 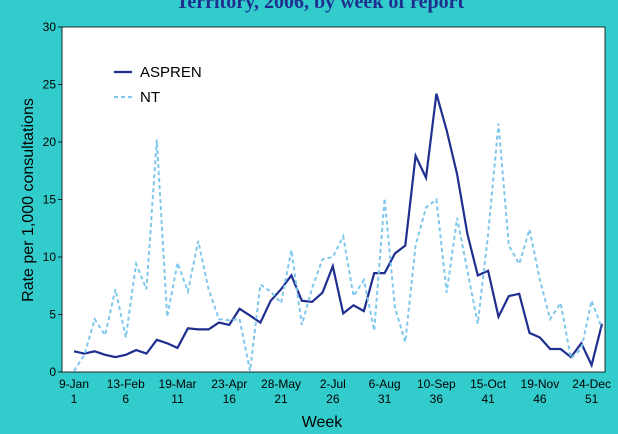 I want to click on x-tick-label: 13-Feb, so click(x=126, y=384).